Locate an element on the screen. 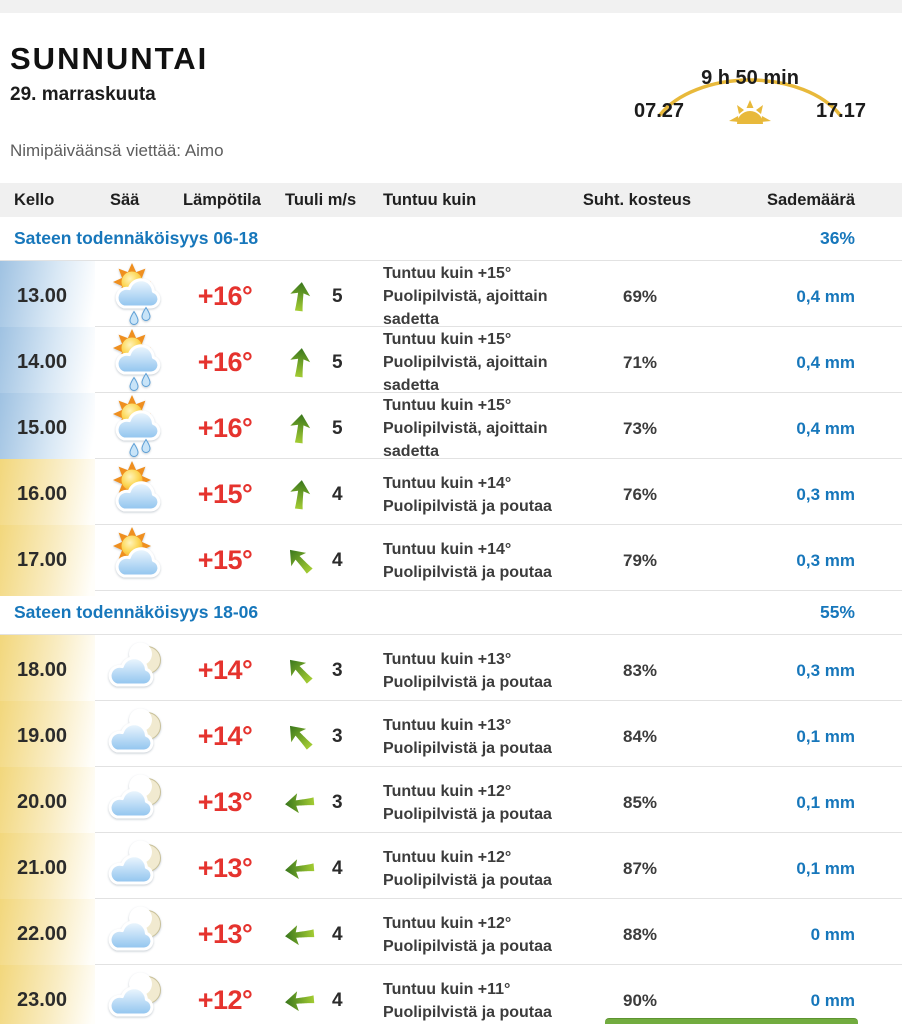  description-cell: Tuntuu kuin +11° Puolipilvistä ja poutaa is located at coordinates (477, 1001).